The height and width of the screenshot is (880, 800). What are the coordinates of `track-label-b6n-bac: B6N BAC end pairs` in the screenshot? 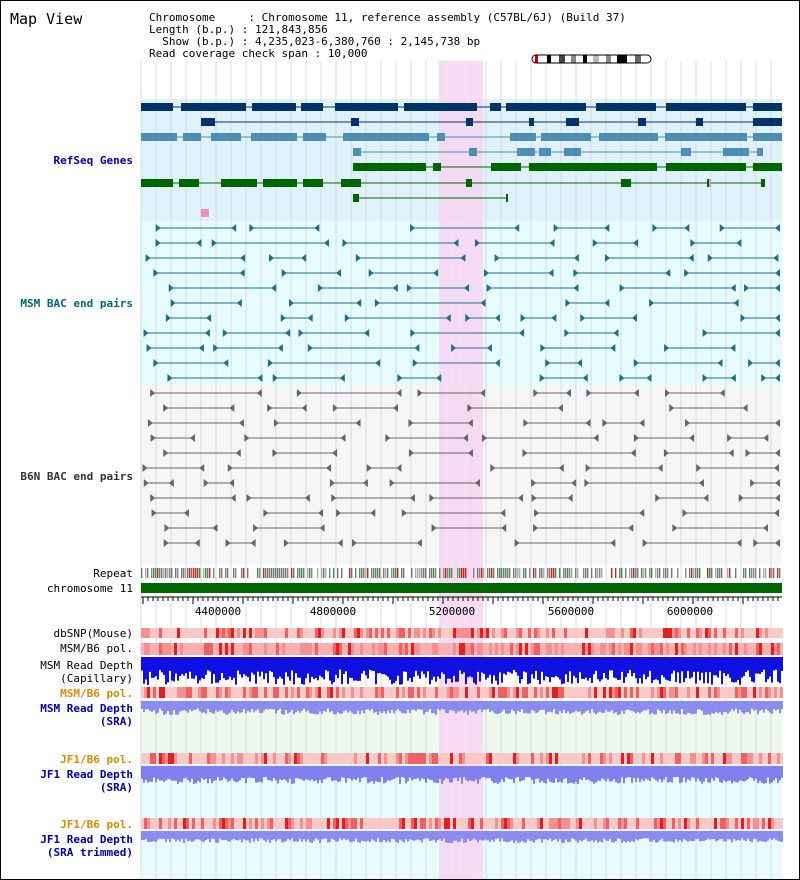 It's located at (76, 476).